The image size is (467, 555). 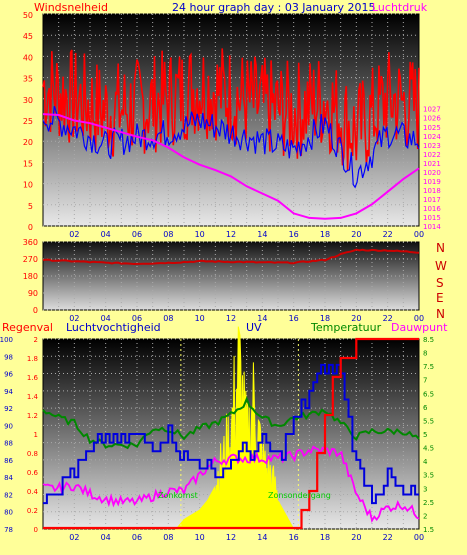 What do you see at coordinates (346, 327) in the screenshot?
I see `label-temperature: Temperatuur` at bounding box center [346, 327].